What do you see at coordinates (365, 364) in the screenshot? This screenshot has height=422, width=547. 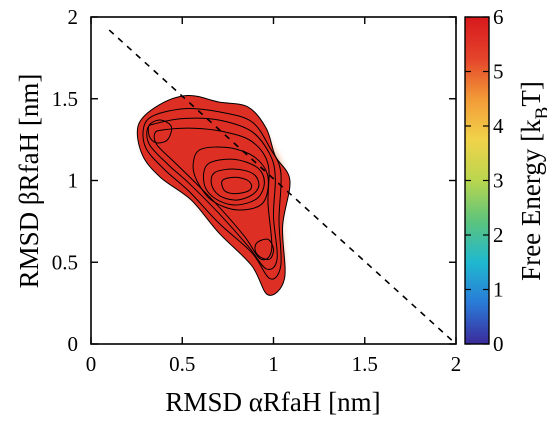 I see `x-tick-label: 1.5` at bounding box center [365, 364].